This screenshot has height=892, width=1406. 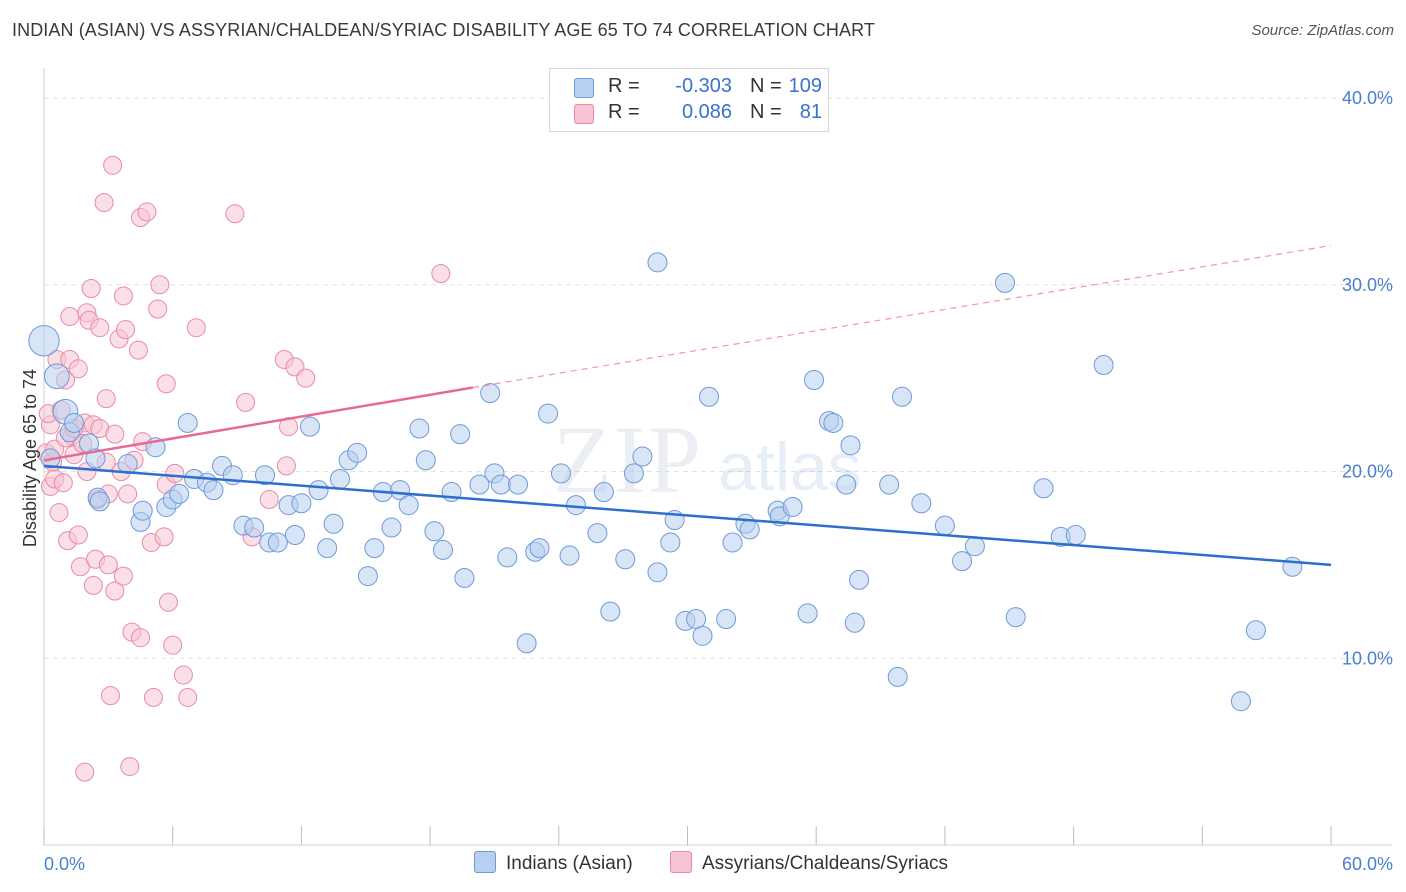 What do you see at coordinates (624, 86) in the screenshot?
I see `legend-r-label: R =` at bounding box center [624, 86].